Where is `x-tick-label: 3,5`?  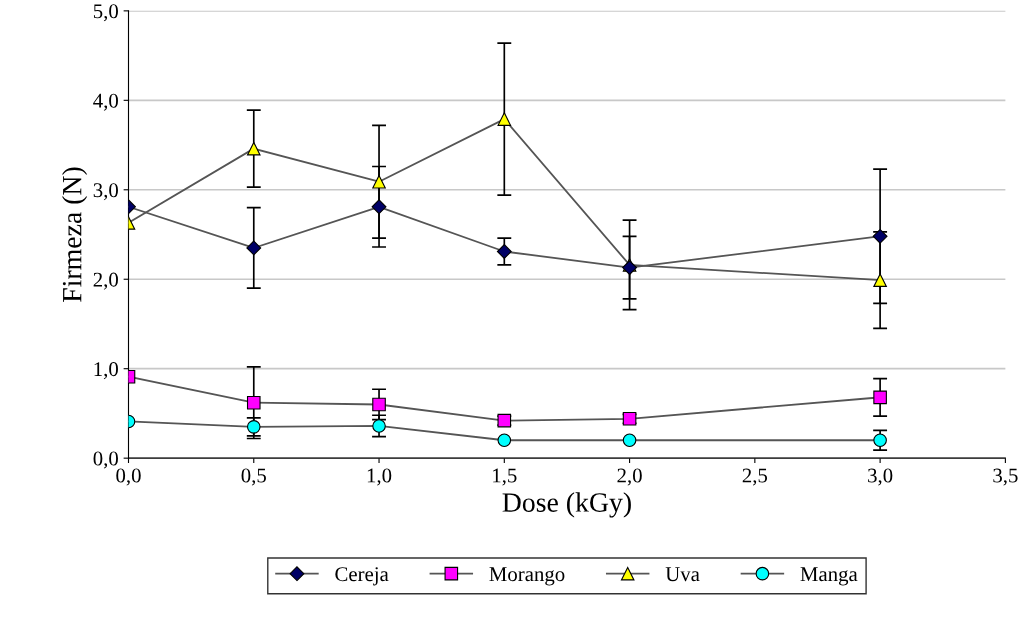
x-tick-label: 3,5 is located at coordinates (1005, 477).